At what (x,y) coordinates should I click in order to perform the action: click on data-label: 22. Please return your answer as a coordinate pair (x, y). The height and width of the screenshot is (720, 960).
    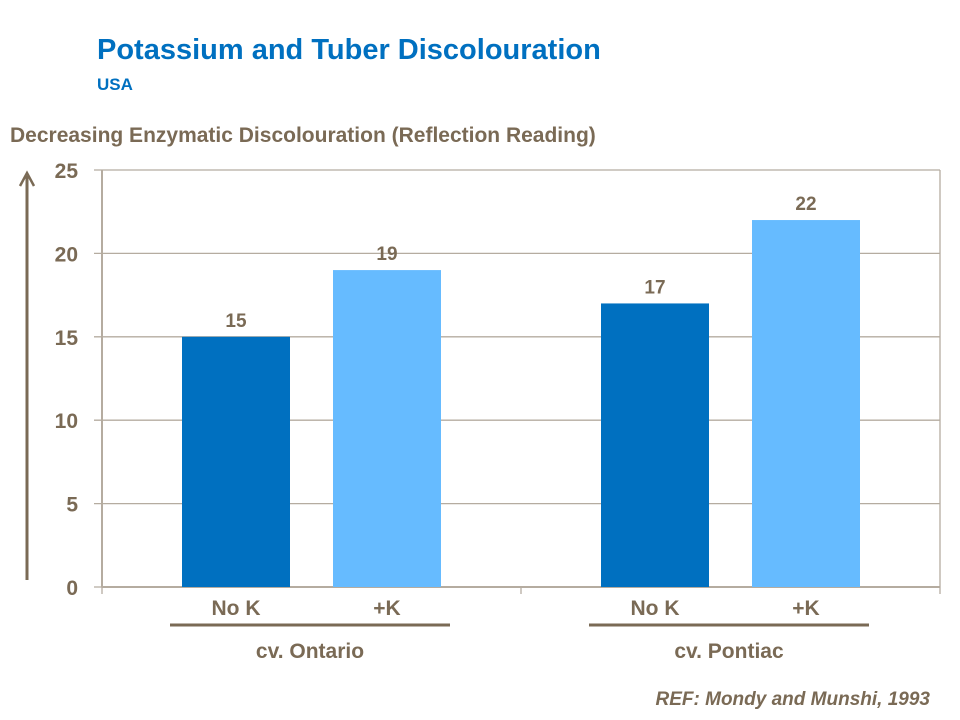
    Looking at the image, I should click on (805, 204).